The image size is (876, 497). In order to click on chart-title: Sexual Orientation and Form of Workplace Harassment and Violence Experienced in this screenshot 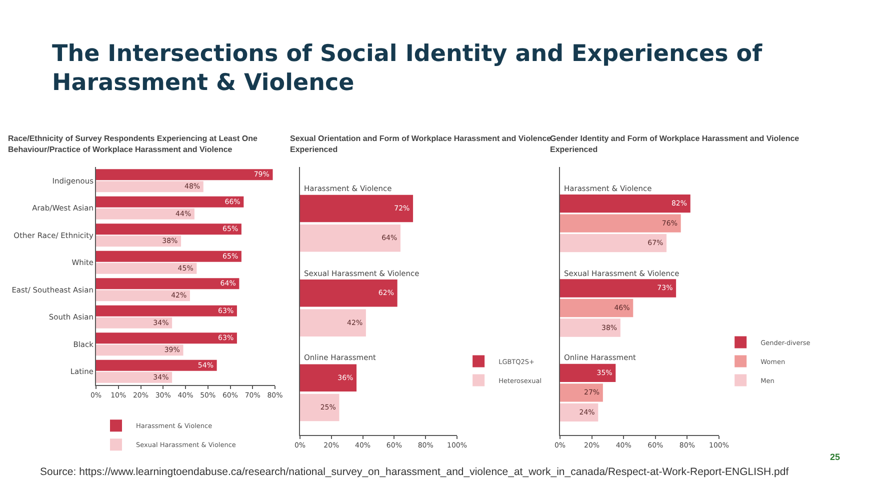, I will do `click(421, 144)`.